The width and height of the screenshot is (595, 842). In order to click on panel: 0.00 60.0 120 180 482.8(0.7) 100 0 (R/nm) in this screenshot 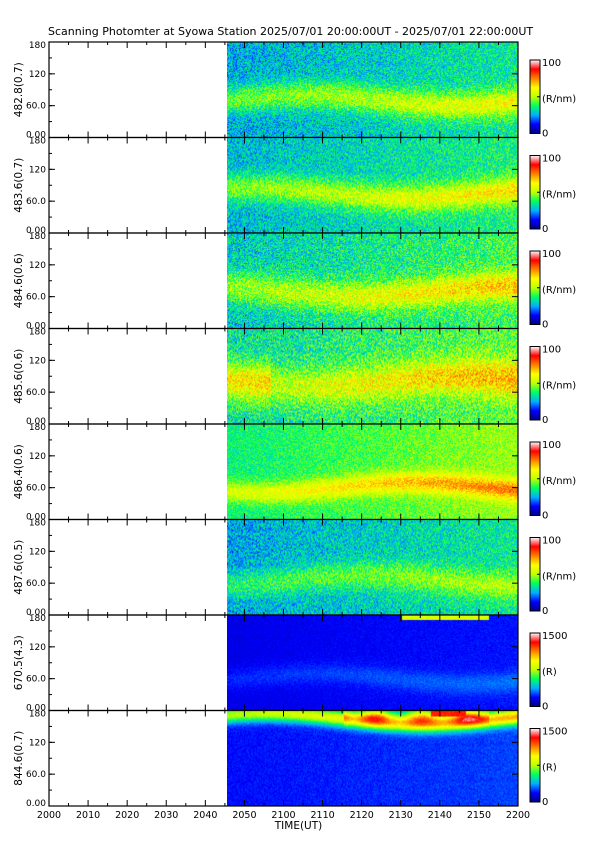, I will do `click(294, 91)`.